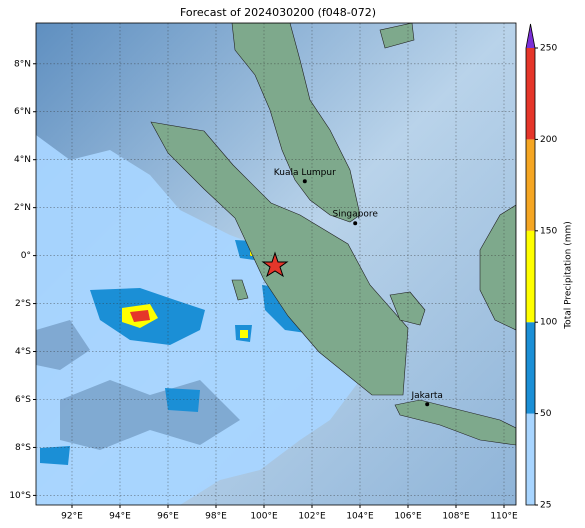  I want to click on colorbar-tick-label: 50, so click(546, 414).